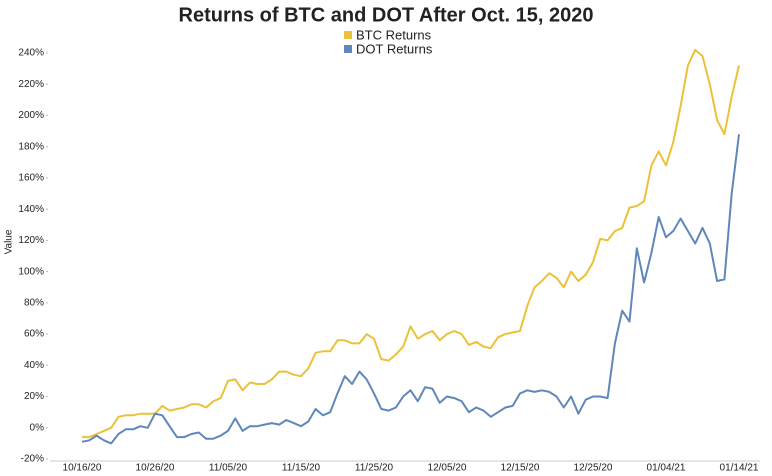  I want to click on y-tick-label: 240%, so click(31, 53).